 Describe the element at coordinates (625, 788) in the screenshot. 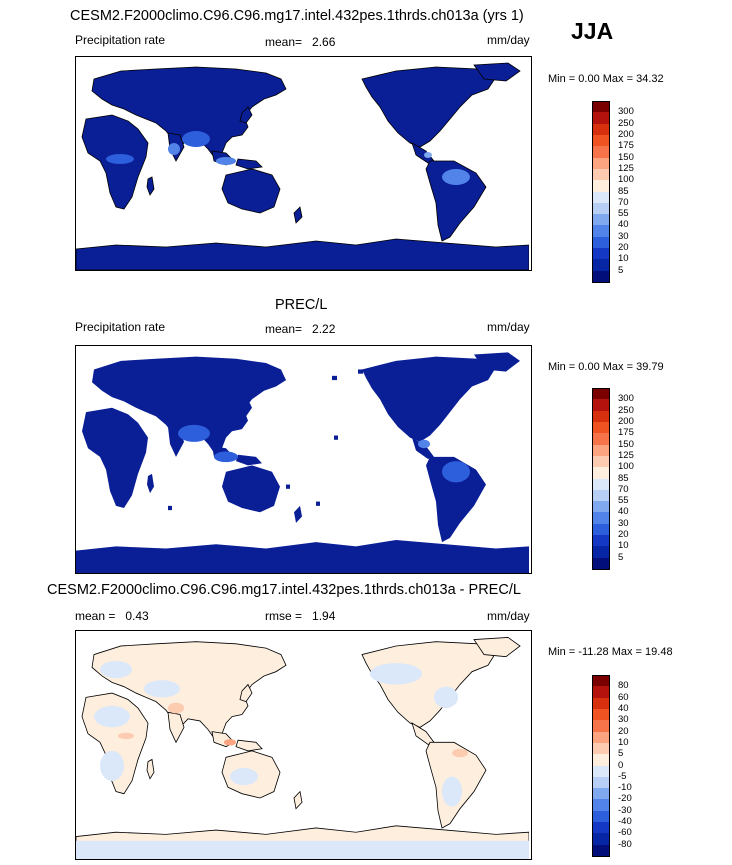

I see `colorbar-label: -10` at that location.